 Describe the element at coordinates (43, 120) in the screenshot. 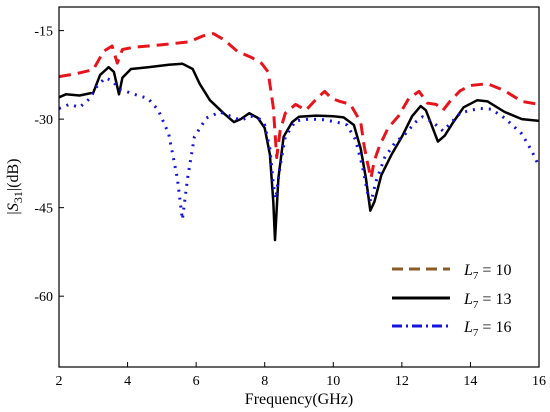

I see `y-tick-label: -30` at that location.